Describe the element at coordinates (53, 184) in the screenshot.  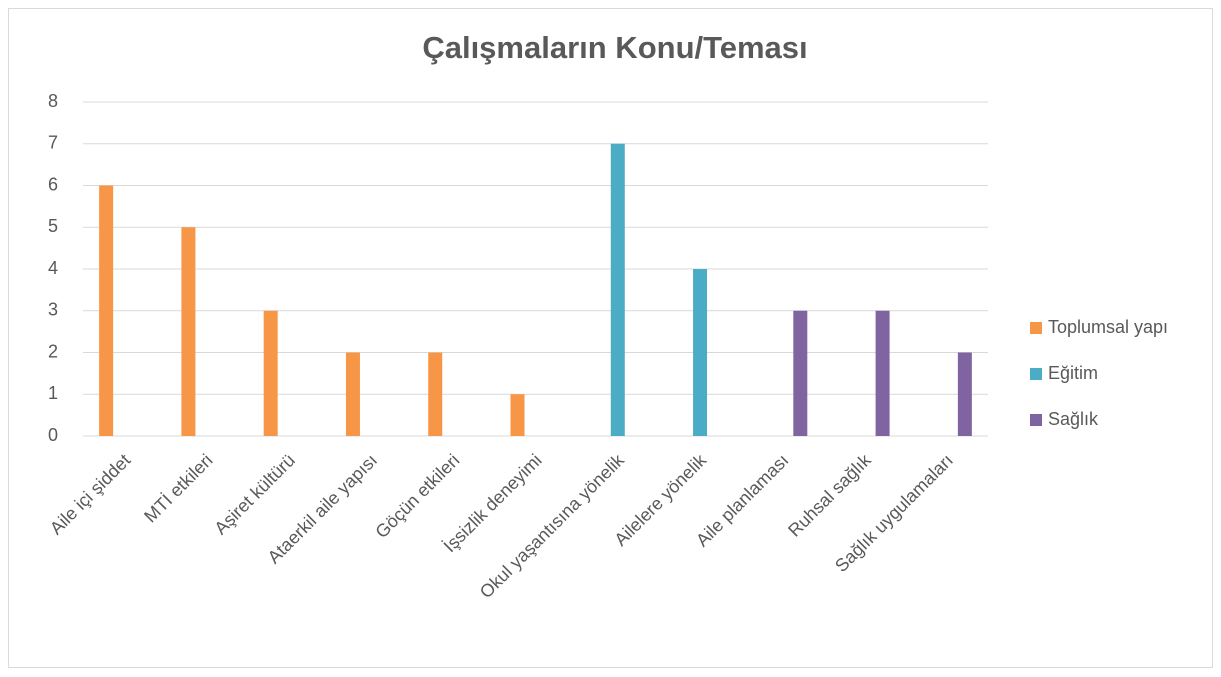
I see `y-tick-label: 6` at that location.